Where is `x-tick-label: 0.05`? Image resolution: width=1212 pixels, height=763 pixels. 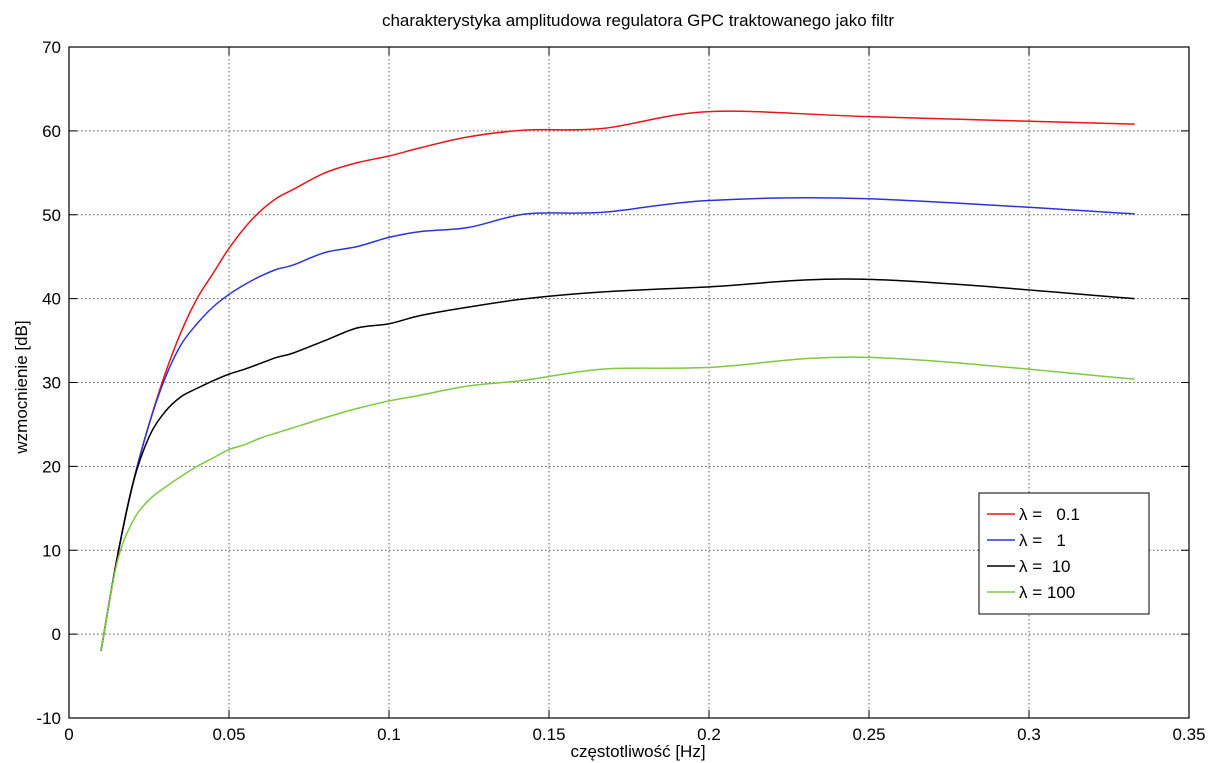 x-tick-label: 0.05 is located at coordinates (228, 734).